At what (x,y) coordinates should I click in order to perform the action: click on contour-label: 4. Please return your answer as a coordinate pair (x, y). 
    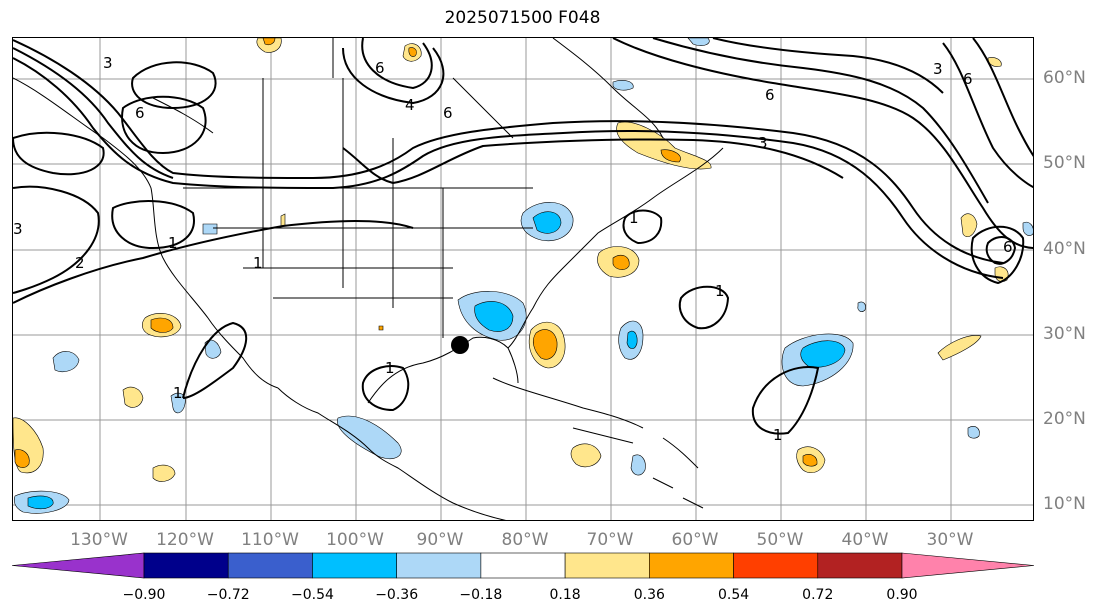
    Looking at the image, I should click on (410, 105).